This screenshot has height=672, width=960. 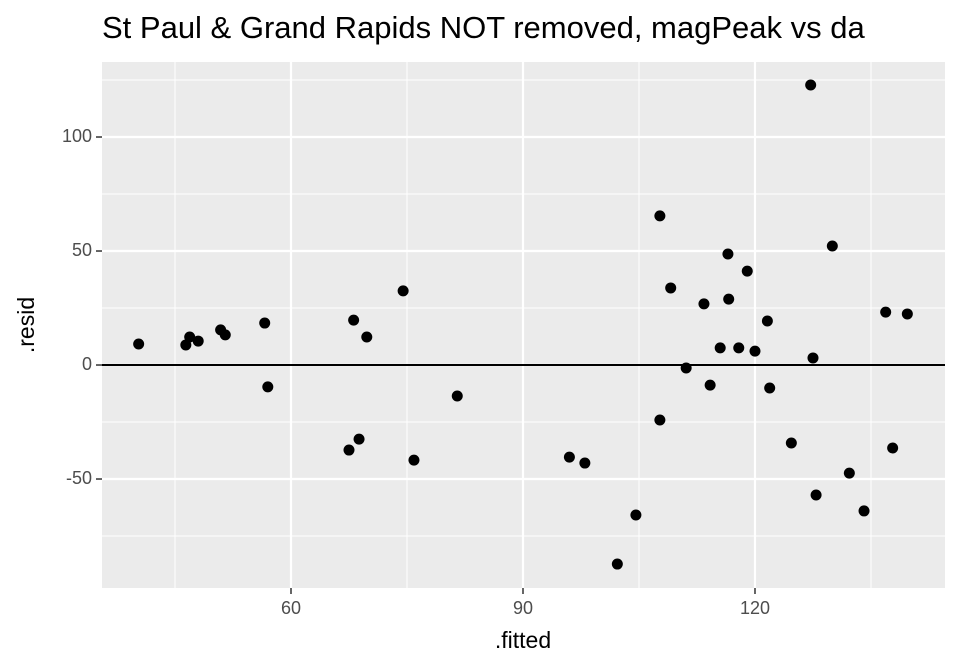 I want to click on x-tick-label: 60, so click(x=291, y=608).